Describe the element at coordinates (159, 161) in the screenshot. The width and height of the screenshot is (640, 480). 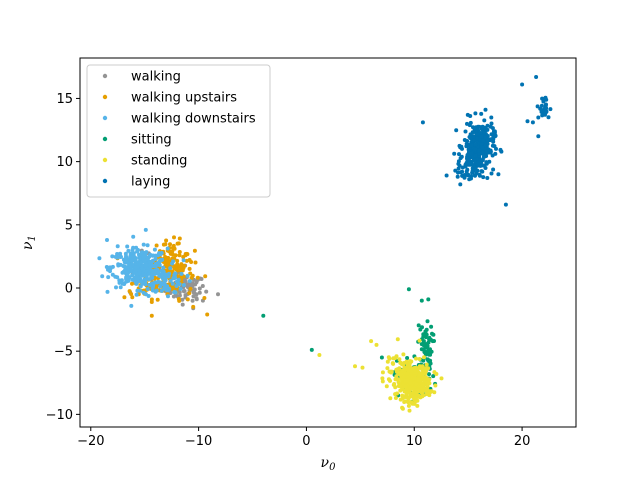
I see `legend-label: standing` at that location.